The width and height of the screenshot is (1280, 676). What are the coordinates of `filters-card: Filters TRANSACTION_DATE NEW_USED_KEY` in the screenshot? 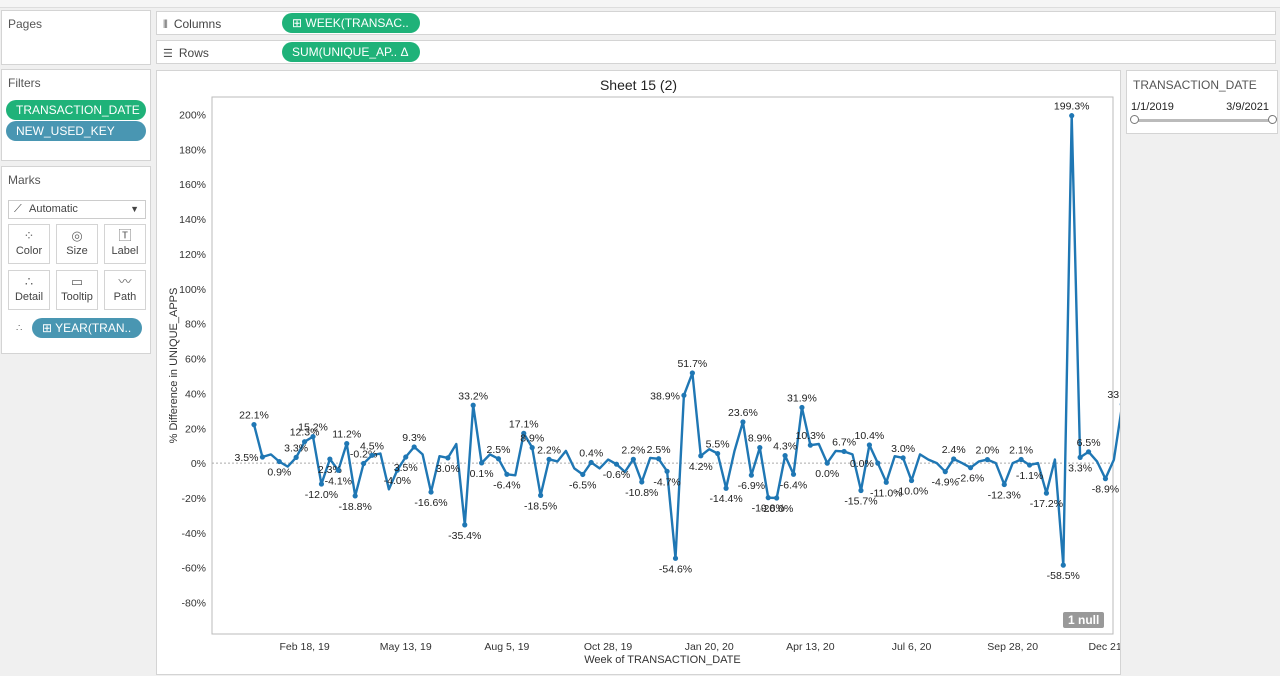 It's located at (76, 115).